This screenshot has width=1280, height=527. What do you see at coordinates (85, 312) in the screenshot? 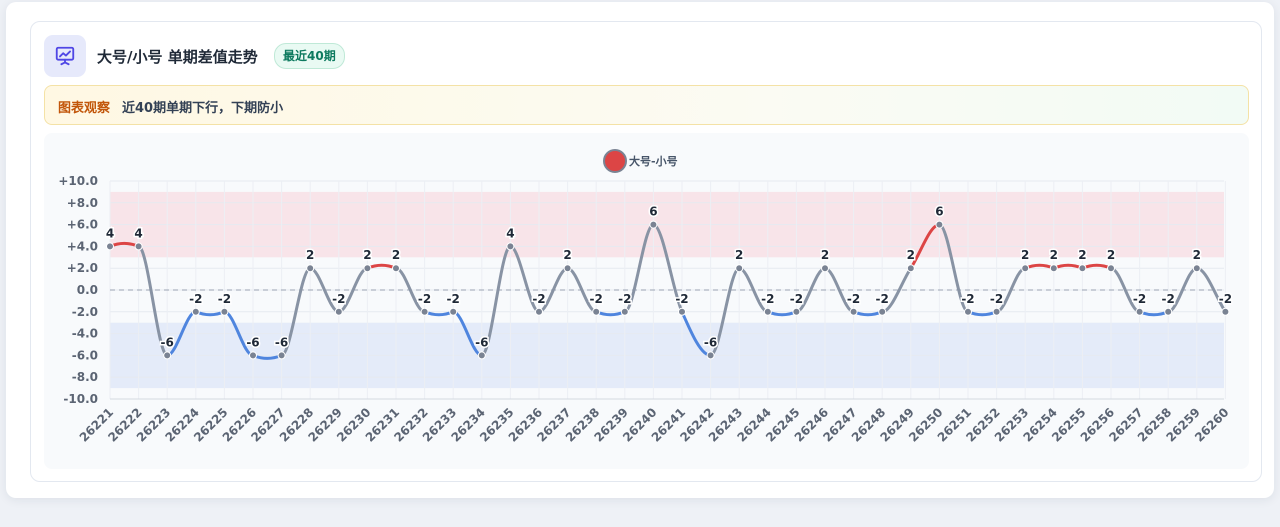
I see `y-tick-label: -2.0` at bounding box center [85, 312].